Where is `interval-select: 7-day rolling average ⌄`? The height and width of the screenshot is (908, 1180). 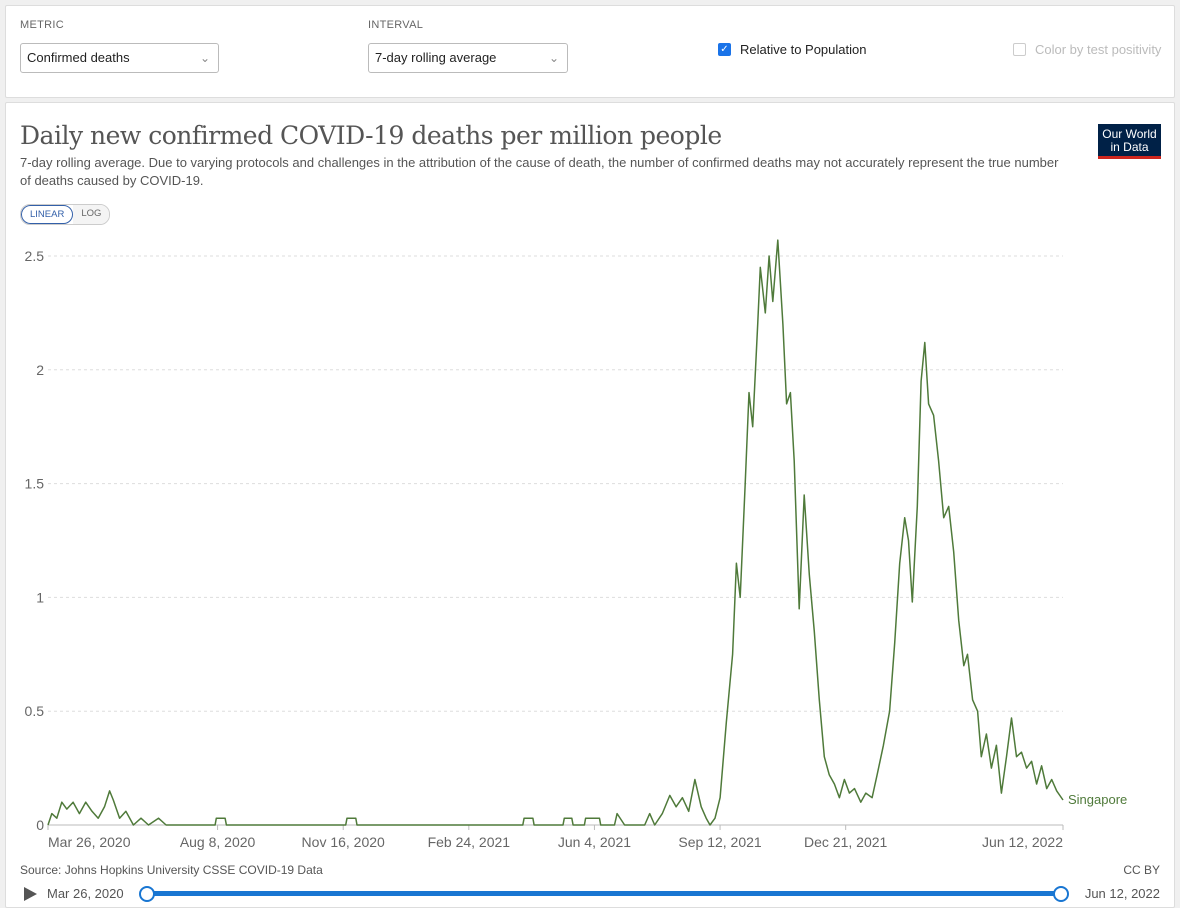
interval-select: 7-day rolling average ⌄ is located at coordinates (468, 58).